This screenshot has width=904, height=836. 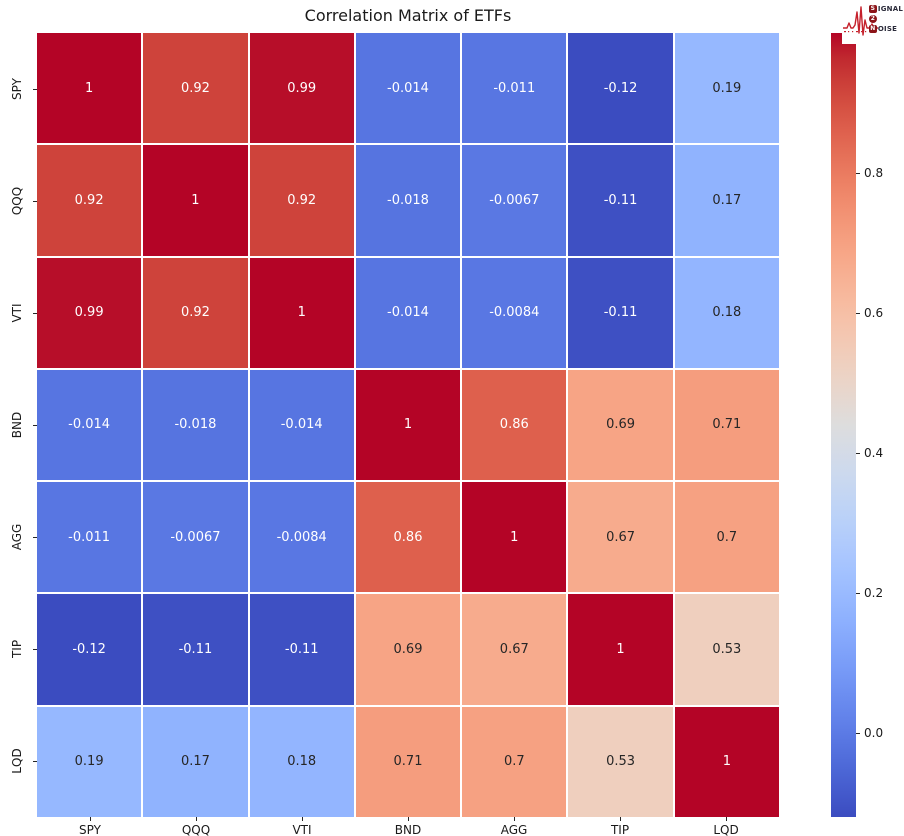 I want to click on heatmap-cell-TIP-SPY: -0.12, so click(x=89, y=649).